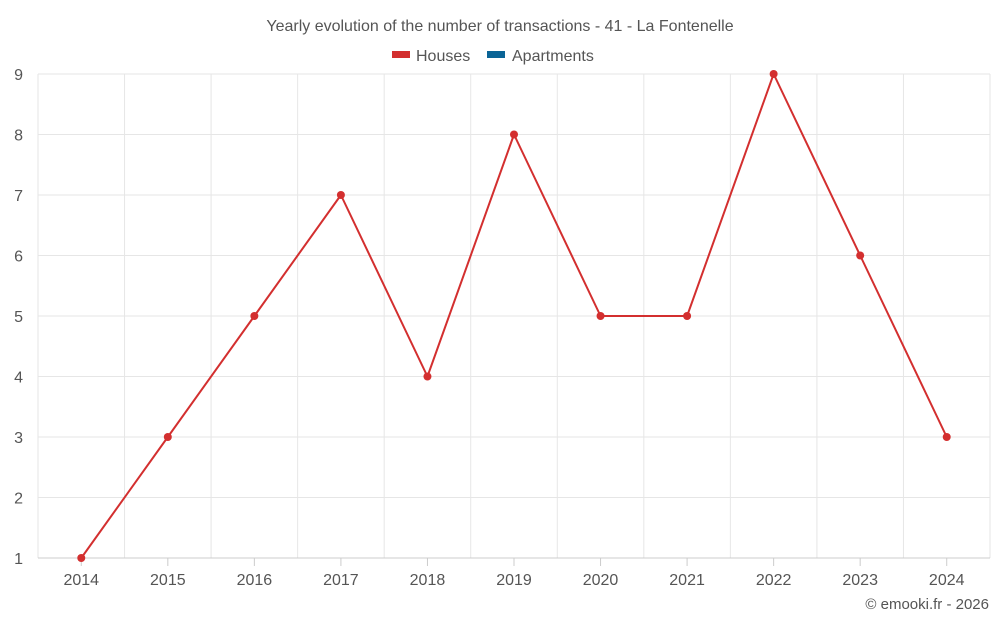 The height and width of the screenshot is (625, 1000). I want to click on x-tick-label: 2024, so click(947, 580).